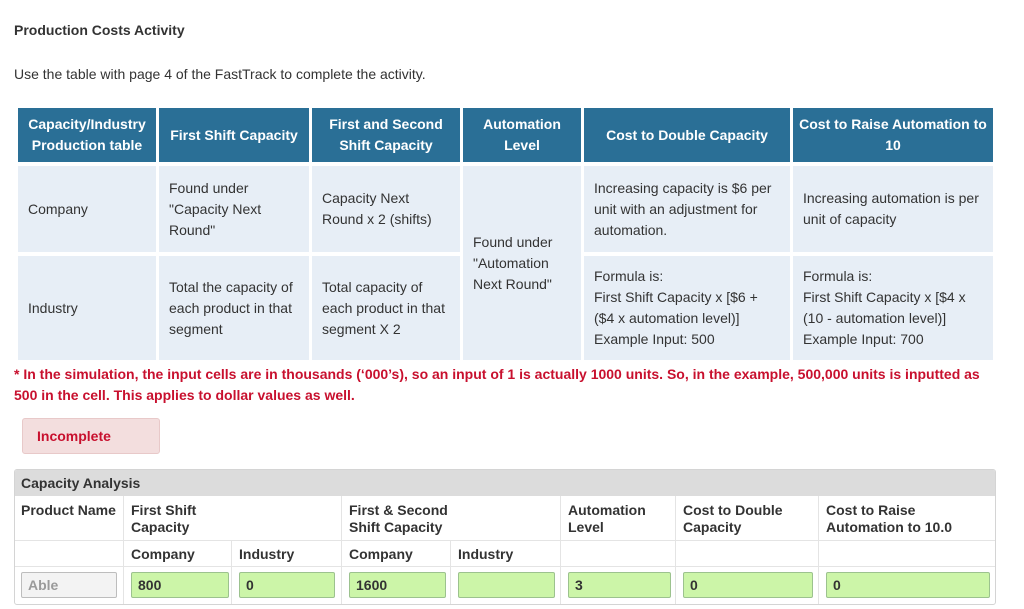  Describe the element at coordinates (287, 585) in the screenshot. I see `first-shift-industry-input` at that location.